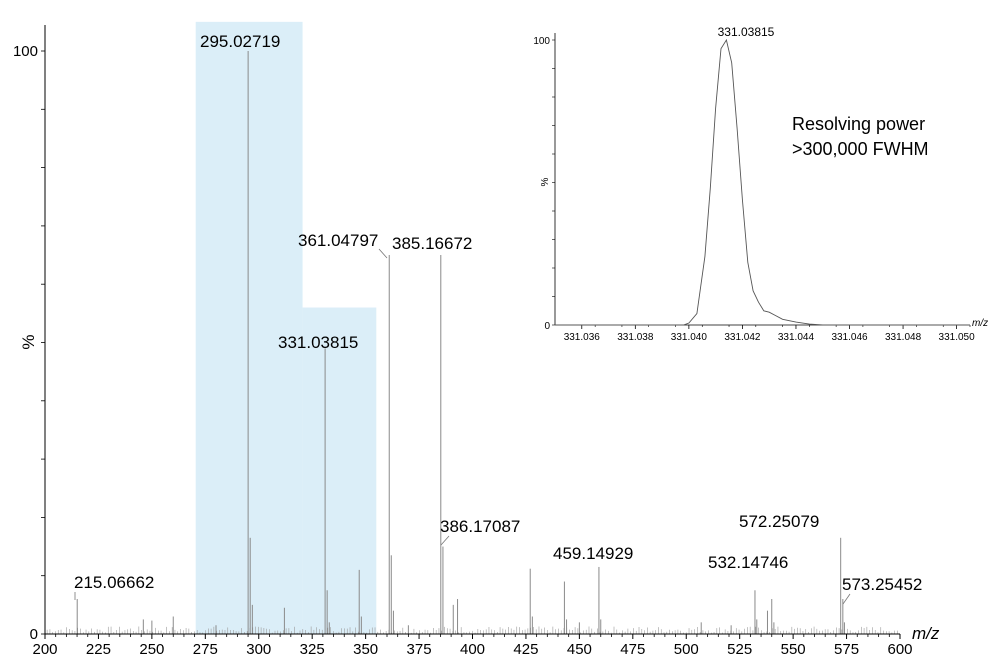 Image resolution: width=995 pixels, height=659 pixels. I want to click on x-tick-label: 325, so click(312, 649).